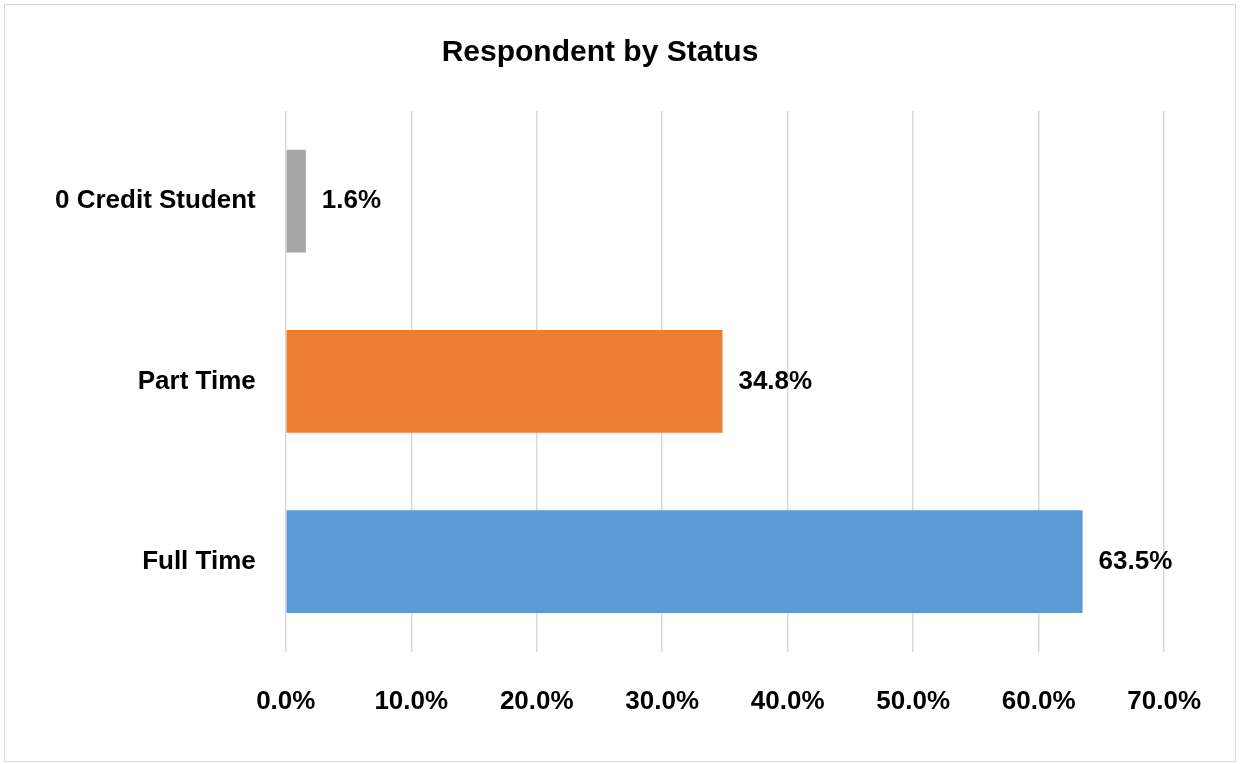 The height and width of the screenshot is (764, 1240). I want to click on y-tick-label: Full Time, so click(199, 559).